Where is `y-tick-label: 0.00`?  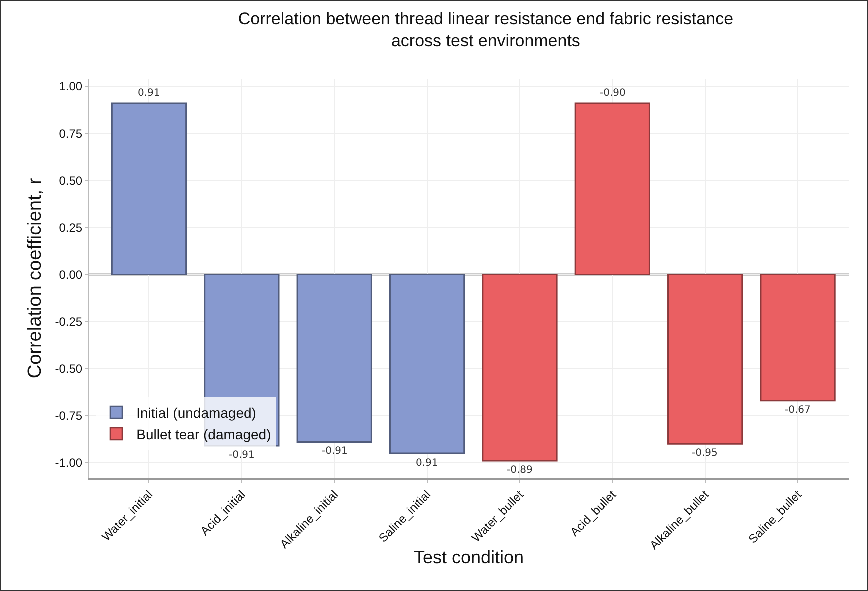 y-tick-label: 0.00 is located at coordinates (71, 275).